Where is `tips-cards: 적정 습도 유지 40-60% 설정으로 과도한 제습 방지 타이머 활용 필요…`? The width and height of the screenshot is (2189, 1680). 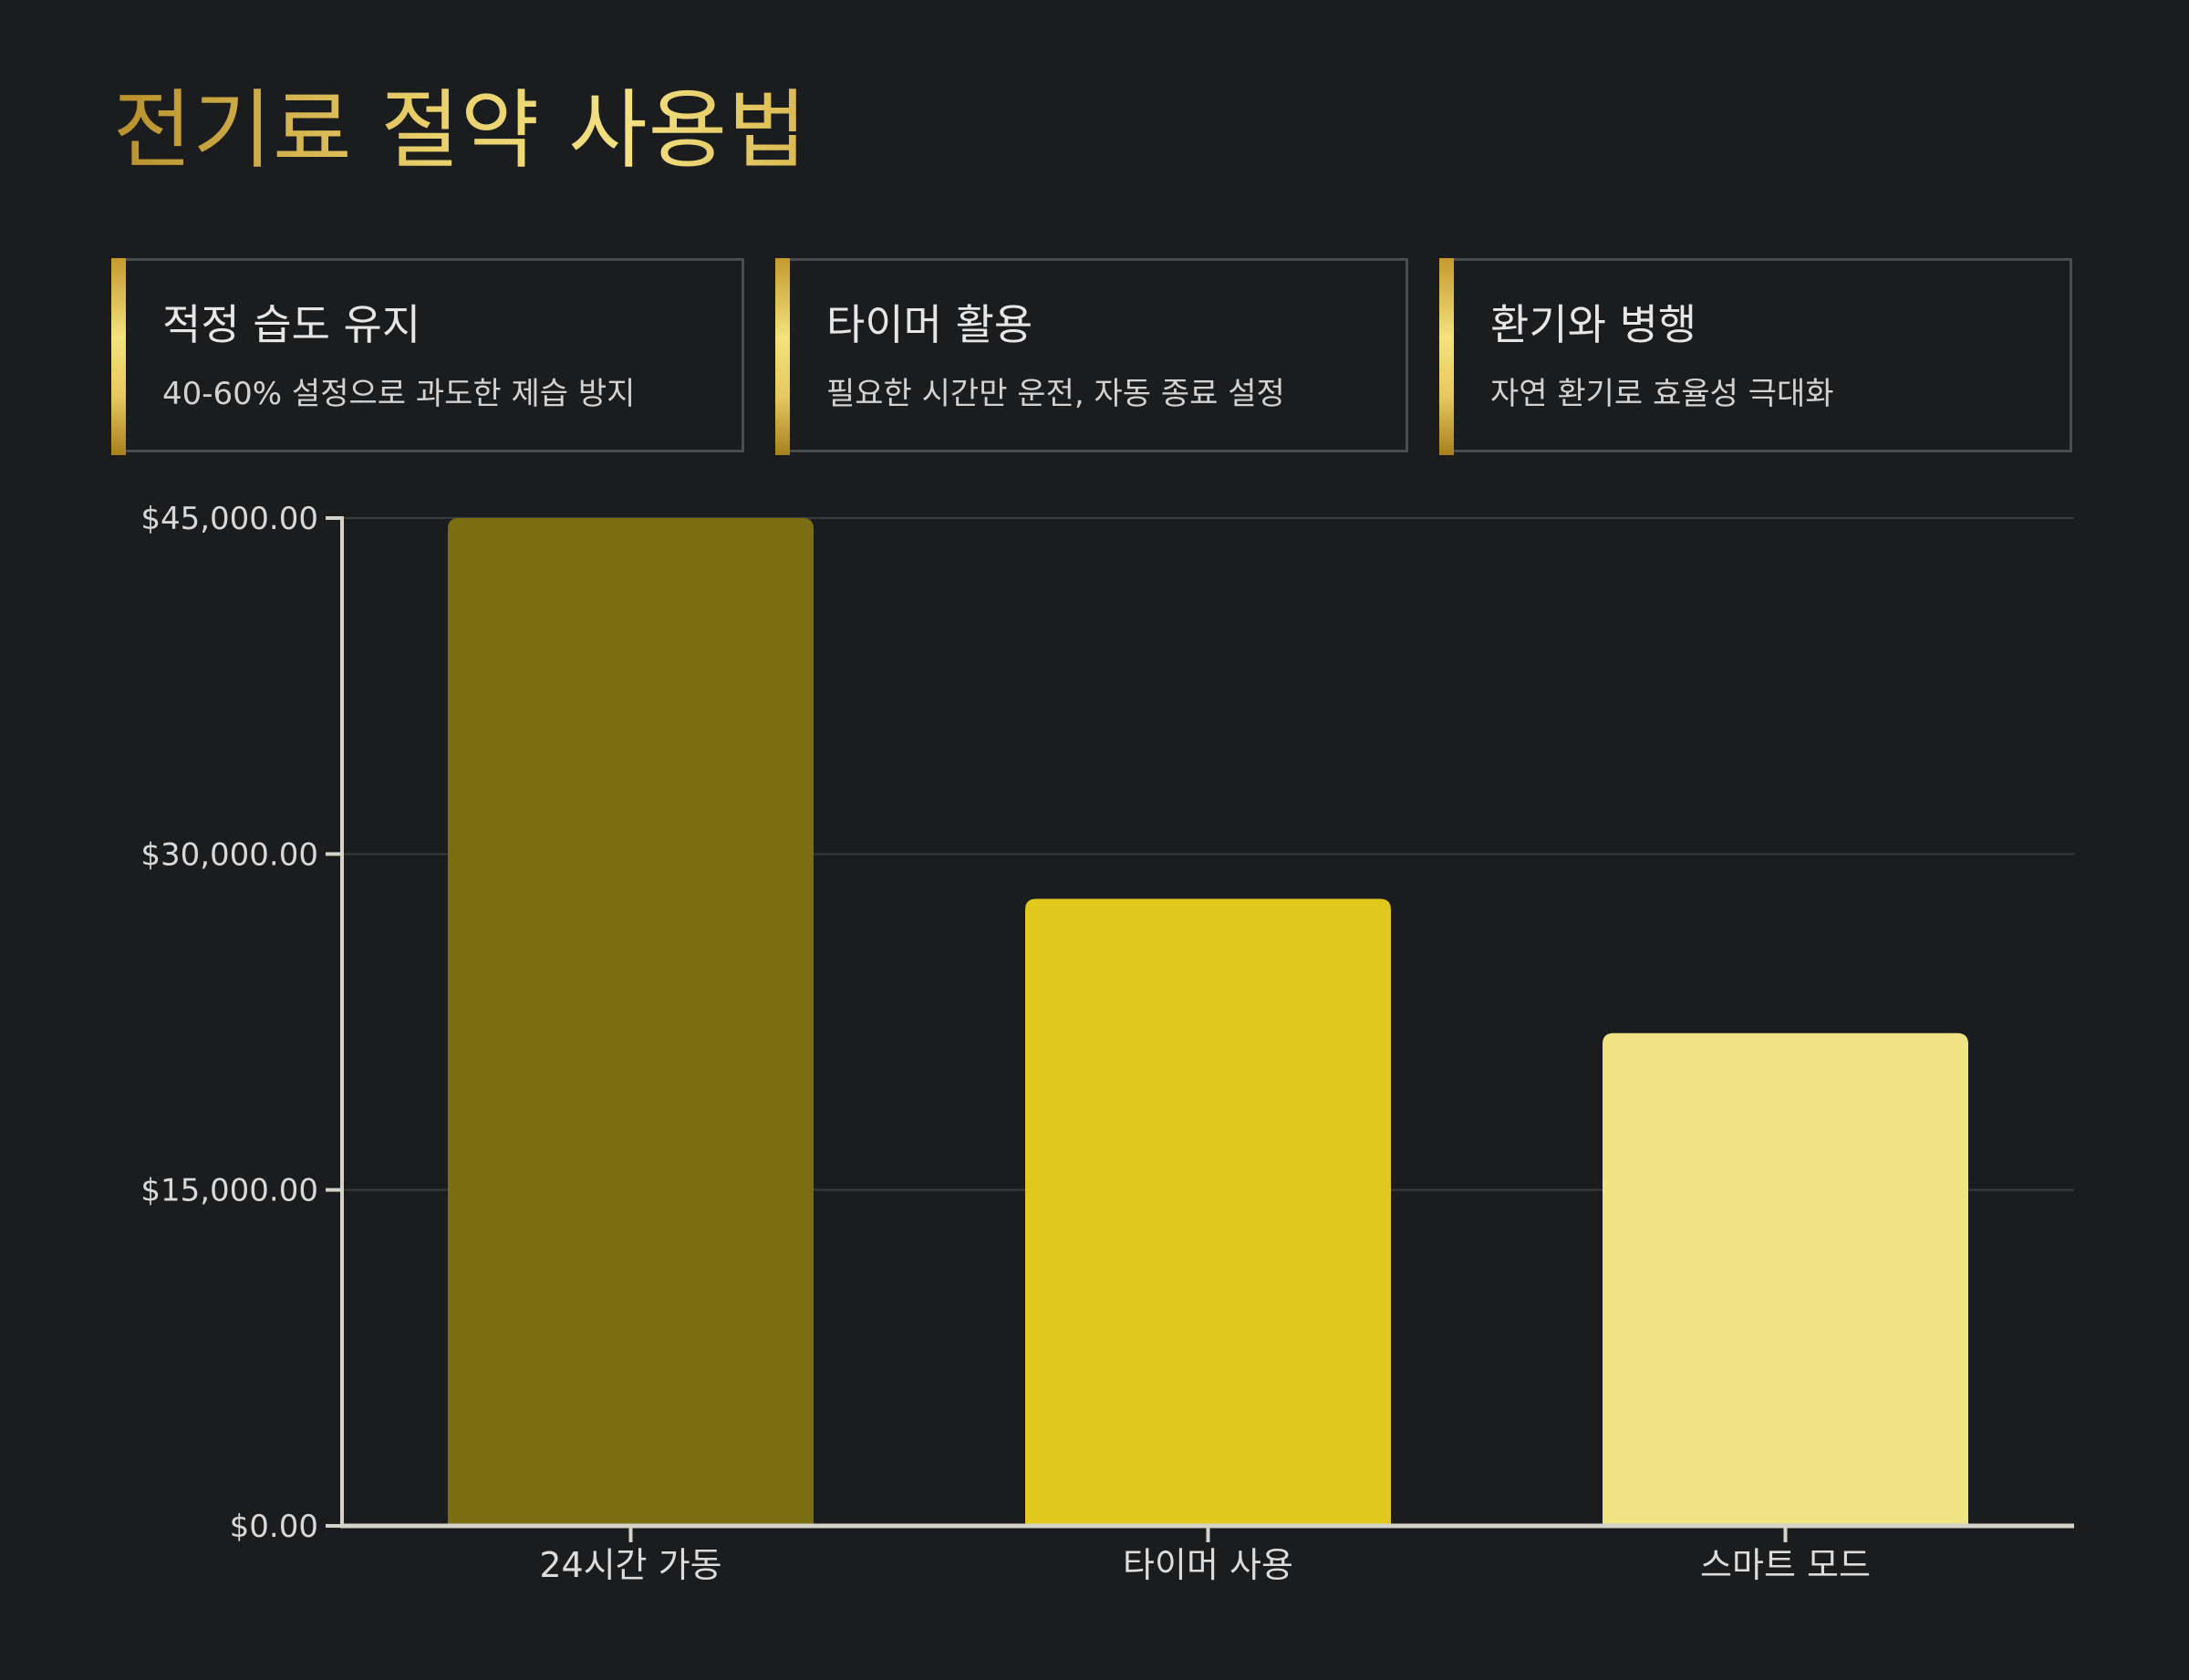 tips-cards: 적정 습도 유지 40-60% 설정으로 과도한 제습 방지 타이머 활용 필요… is located at coordinates (1093, 357).